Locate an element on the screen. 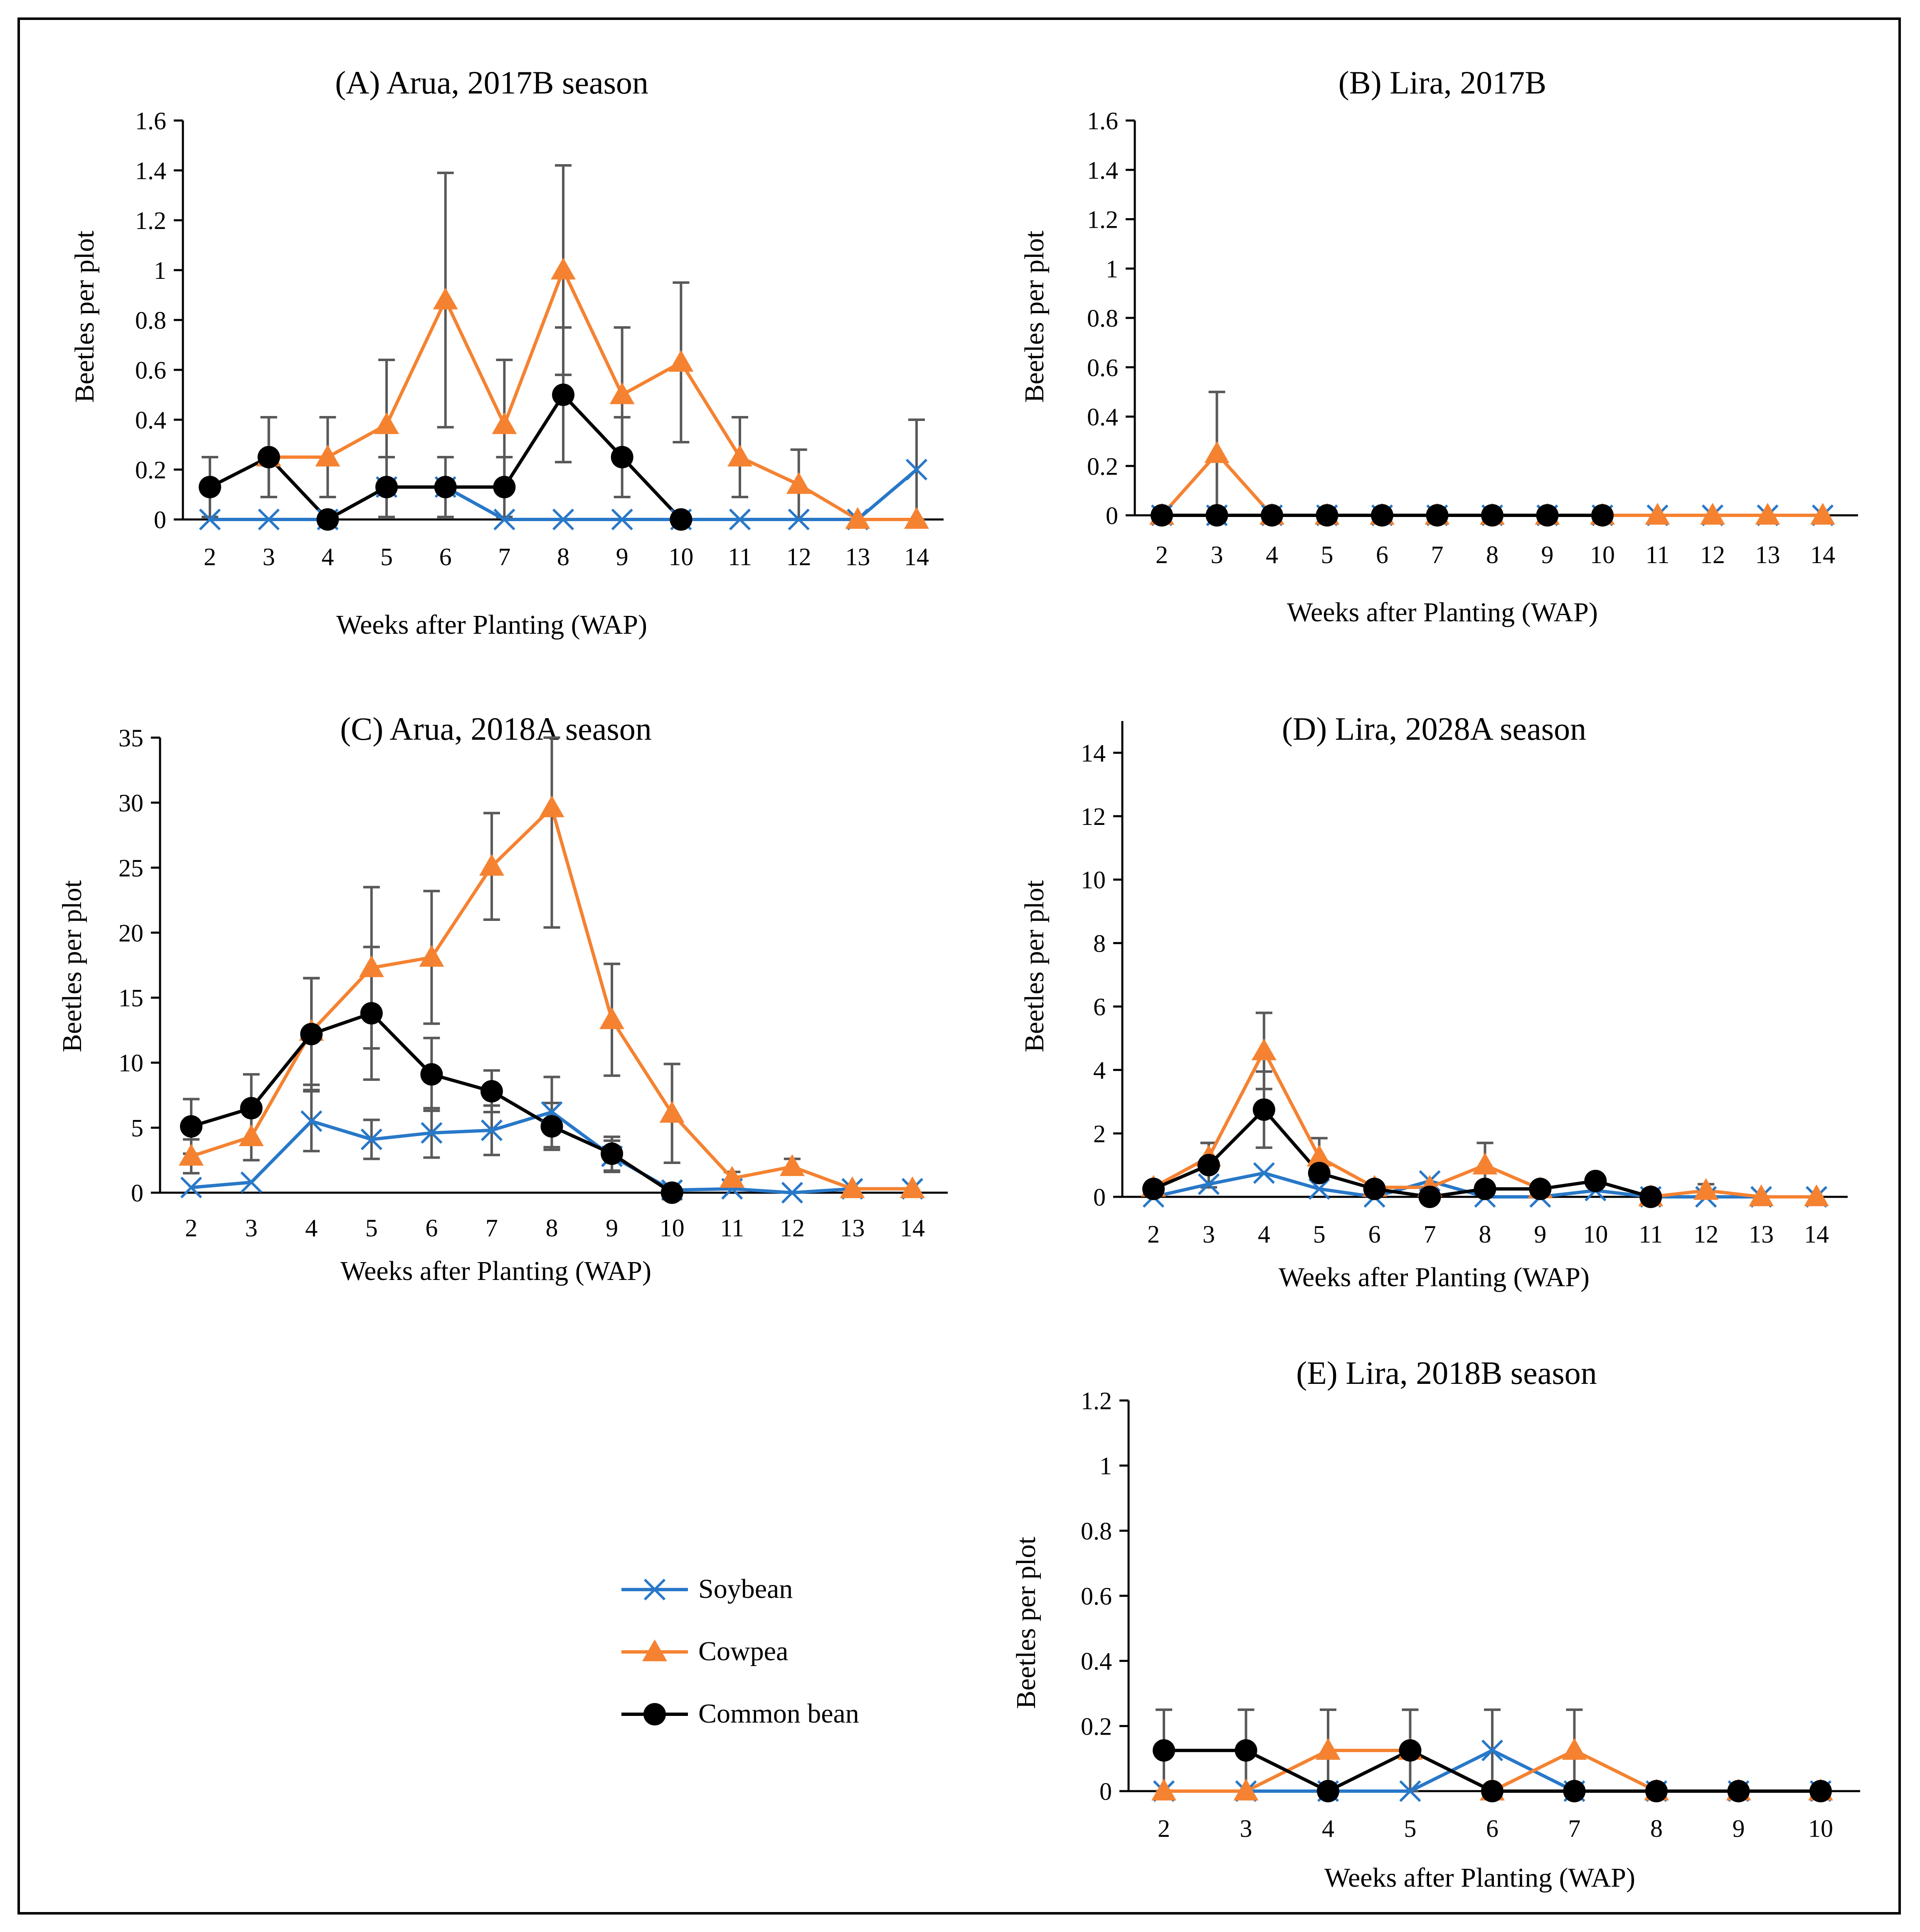 This screenshot has width=1920, height=1932. panel-c-ytick-label: 25 is located at coordinates (130, 868).